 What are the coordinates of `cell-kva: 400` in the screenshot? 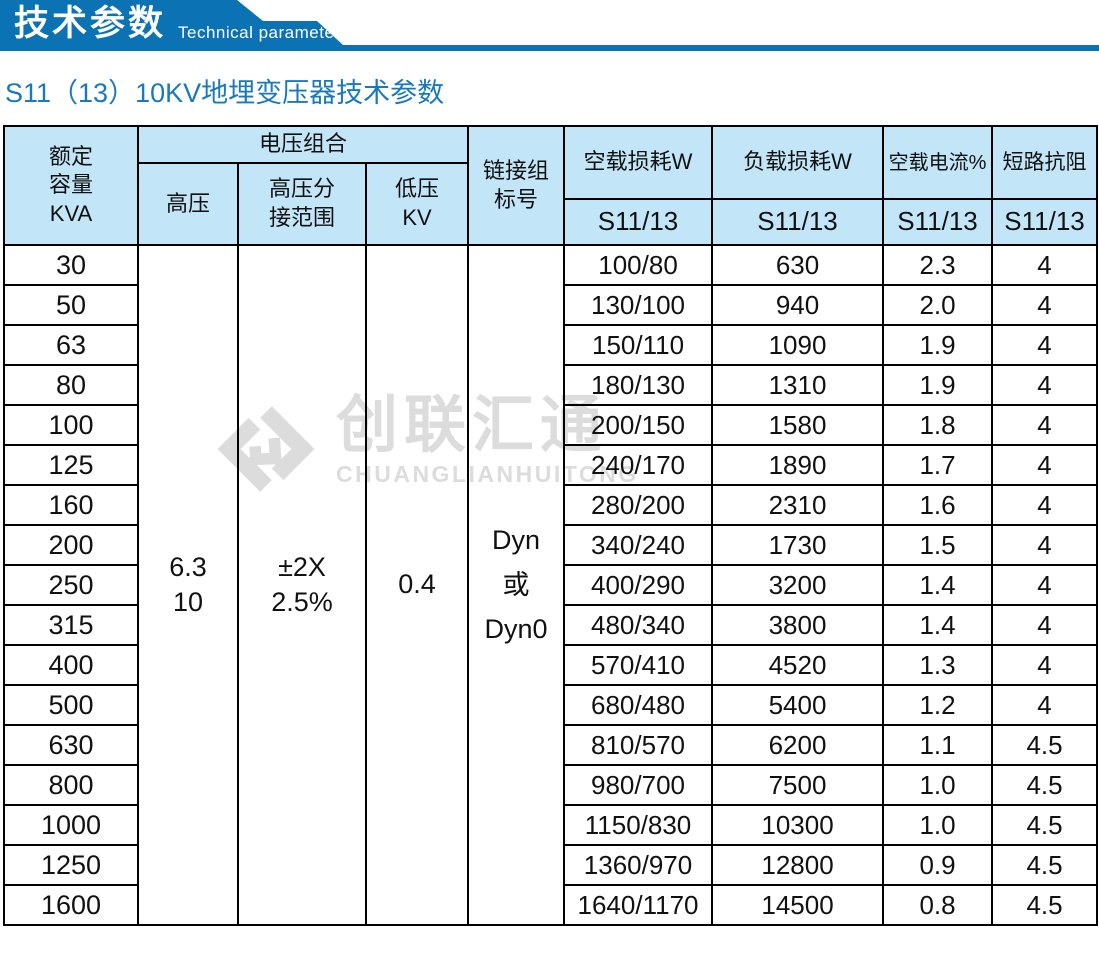 It's located at (71, 665).